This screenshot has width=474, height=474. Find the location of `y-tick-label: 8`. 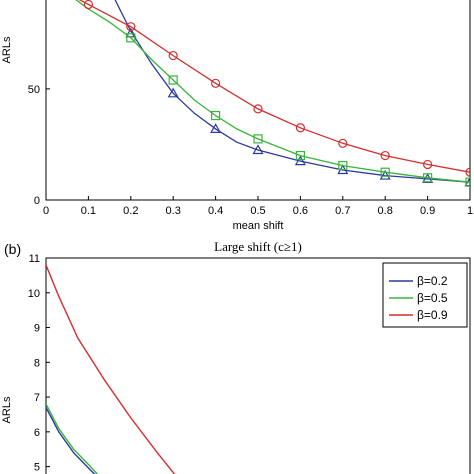

y-tick-label: 8 is located at coordinates (37, 363).